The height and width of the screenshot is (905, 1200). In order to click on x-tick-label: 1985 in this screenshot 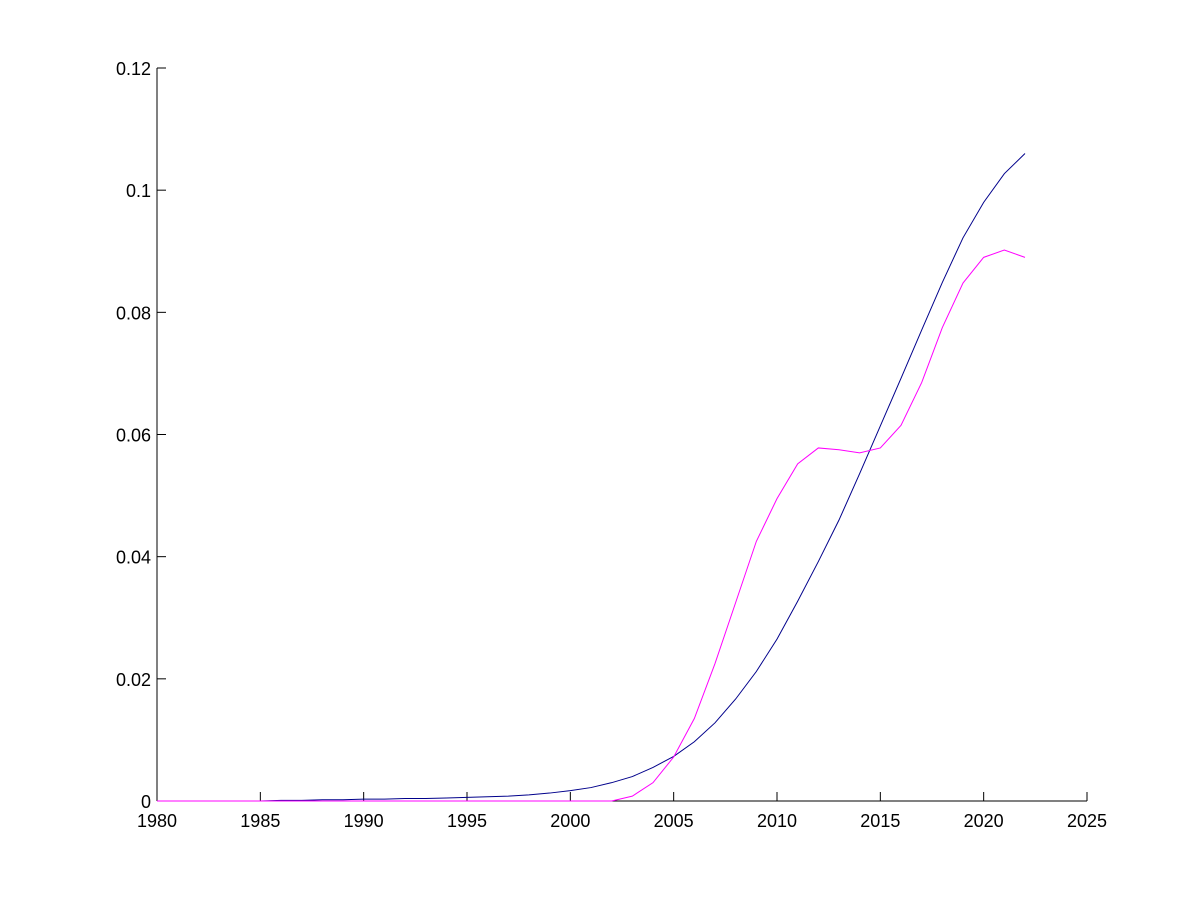, I will do `click(260, 821)`.